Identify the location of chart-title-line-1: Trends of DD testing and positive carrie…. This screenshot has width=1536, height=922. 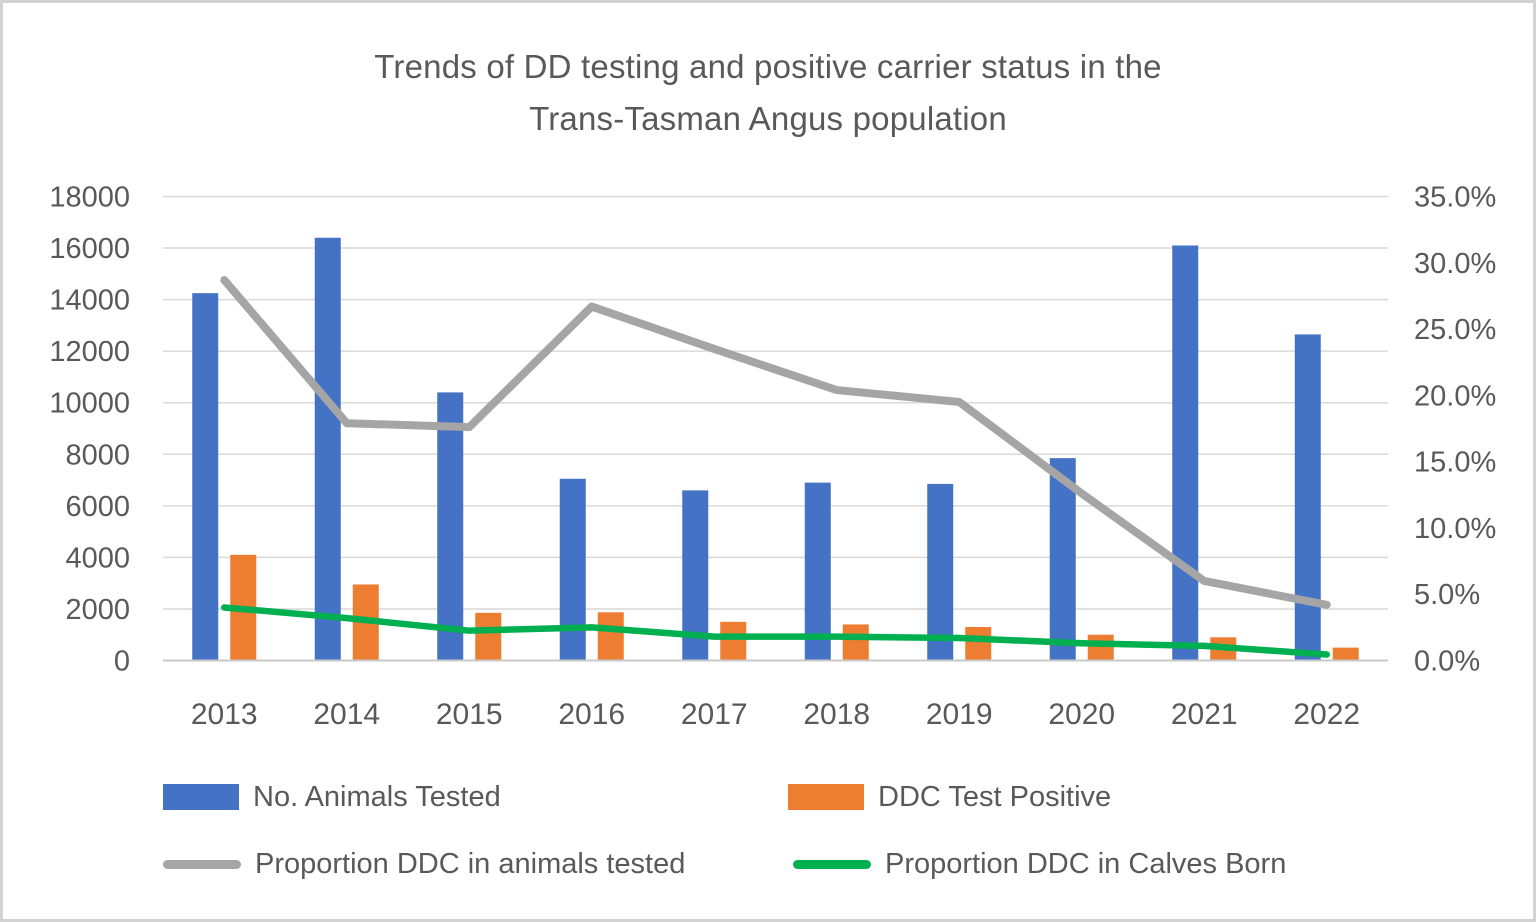
(768, 66).